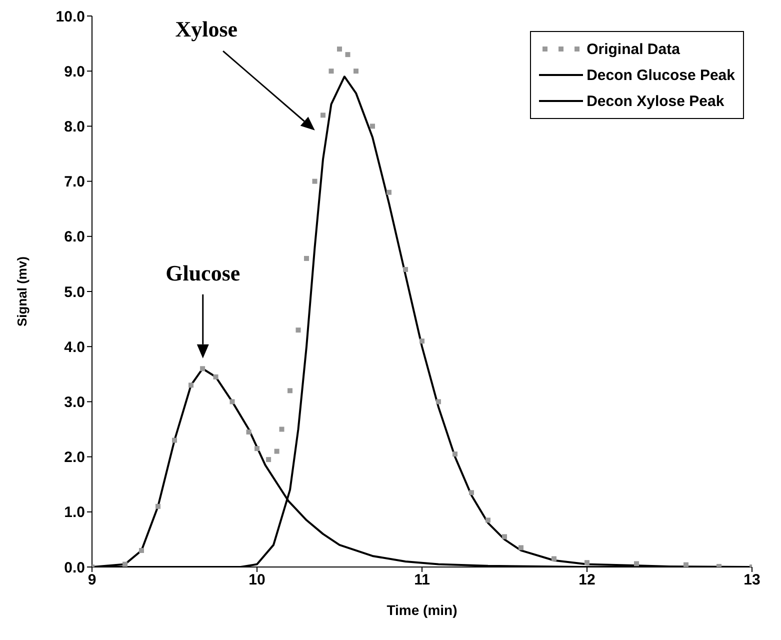 The image size is (781, 640). Describe the element at coordinates (587, 580) in the screenshot. I see `x-tick-label: 12` at that location.